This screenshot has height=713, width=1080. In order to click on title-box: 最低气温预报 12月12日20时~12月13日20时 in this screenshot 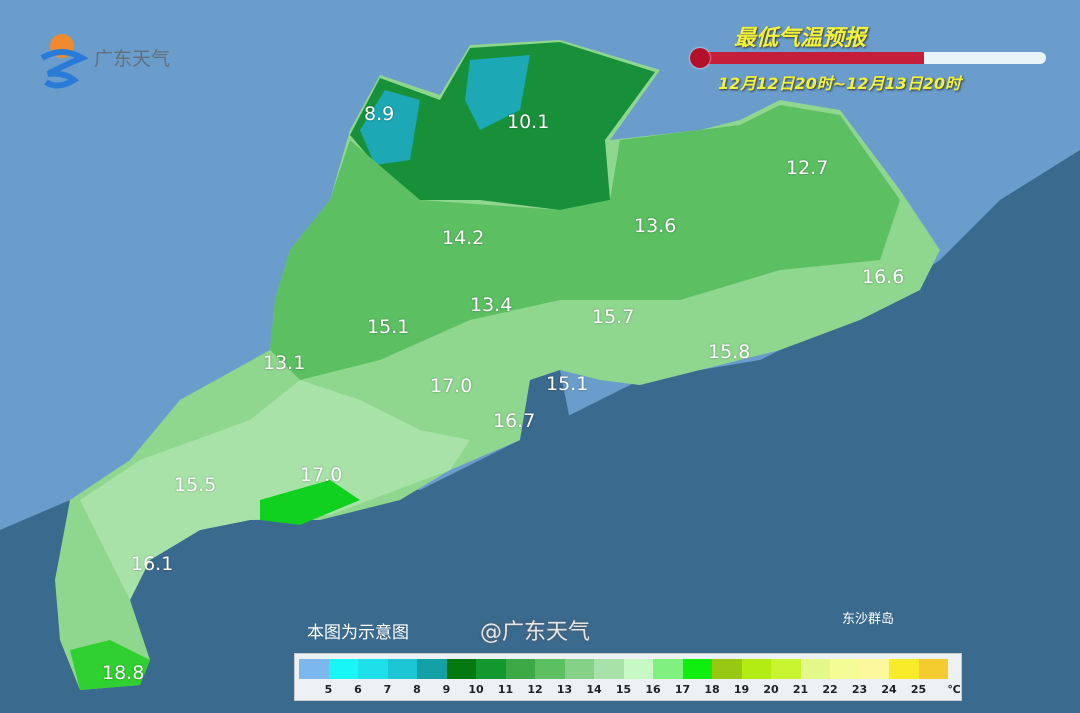, I will do `click(875, 58)`.